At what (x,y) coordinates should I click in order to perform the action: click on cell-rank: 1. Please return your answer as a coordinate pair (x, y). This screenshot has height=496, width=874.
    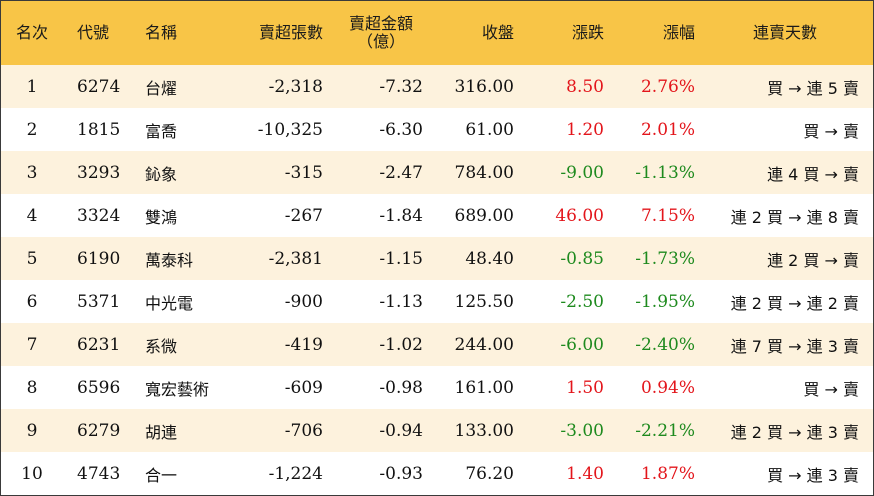
    Looking at the image, I should click on (32, 86).